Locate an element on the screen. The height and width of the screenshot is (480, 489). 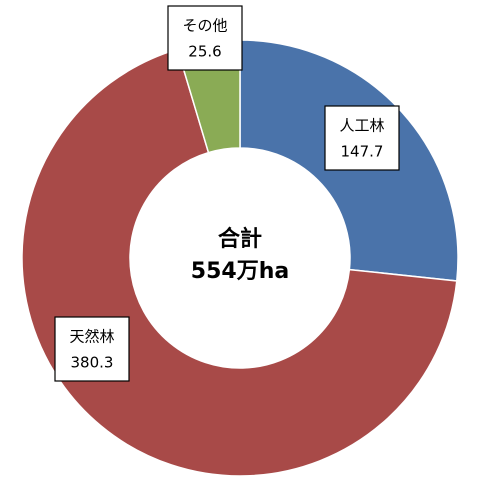
category-label: 人工林 is located at coordinates (361, 126).